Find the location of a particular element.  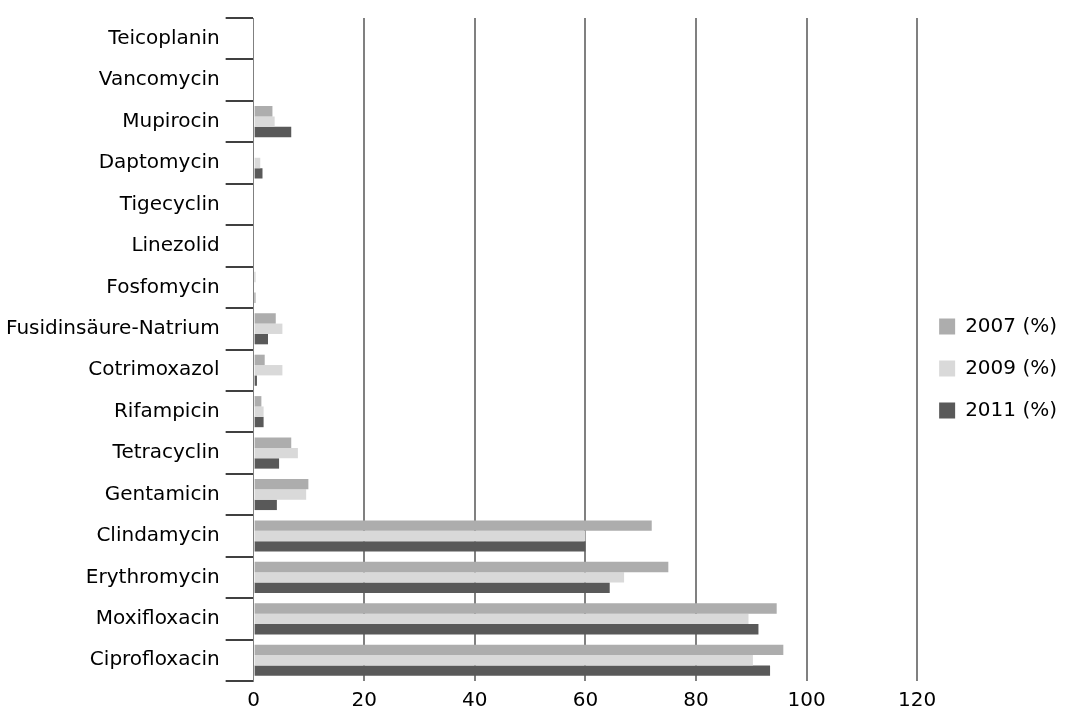

y-tick-label: Fosfomycin is located at coordinates (163, 285).